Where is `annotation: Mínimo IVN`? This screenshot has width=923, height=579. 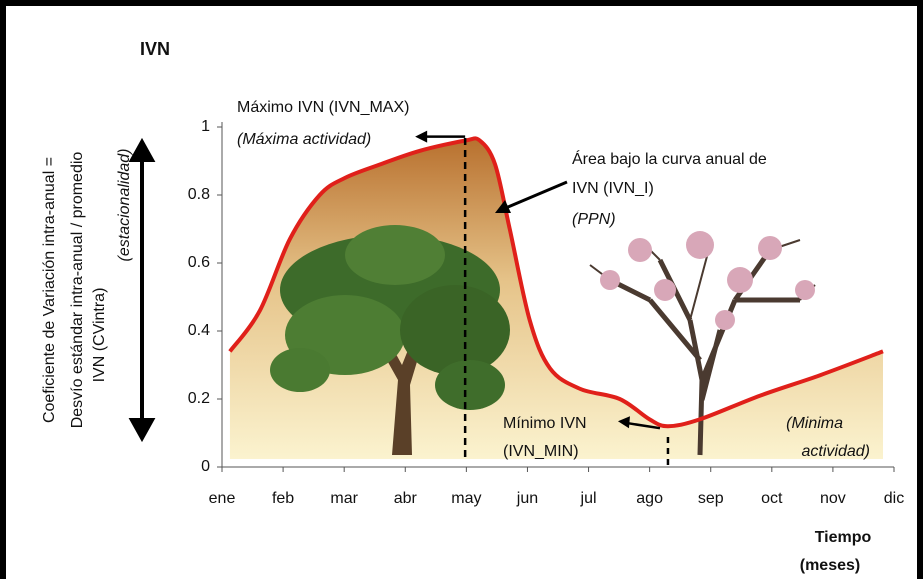 annotation: Mínimo IVN is located at coordinates (545, 423).